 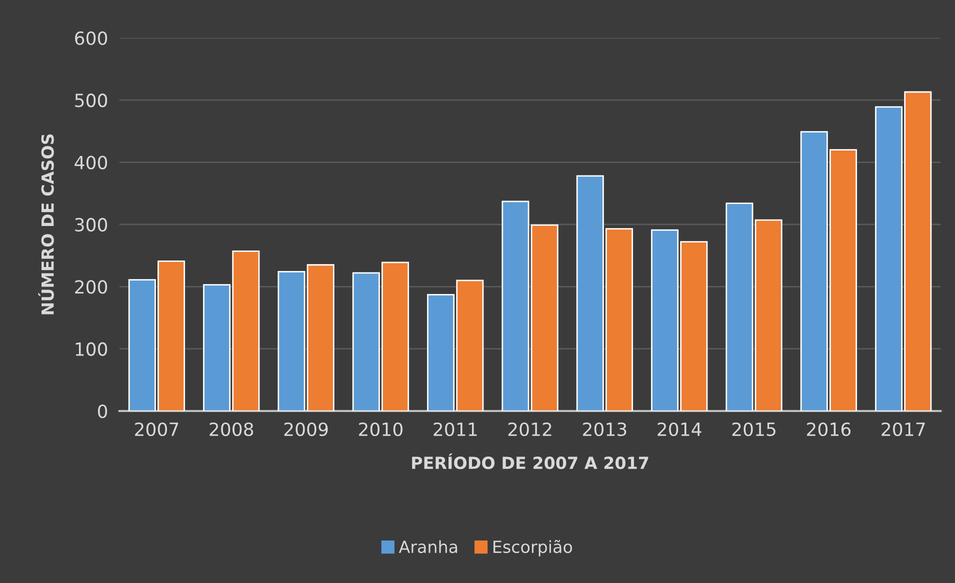 What do you see at coordinates (92, 349) in the screenshot?
I see `y-tick-label: 100` at bounding box center [92, 349].